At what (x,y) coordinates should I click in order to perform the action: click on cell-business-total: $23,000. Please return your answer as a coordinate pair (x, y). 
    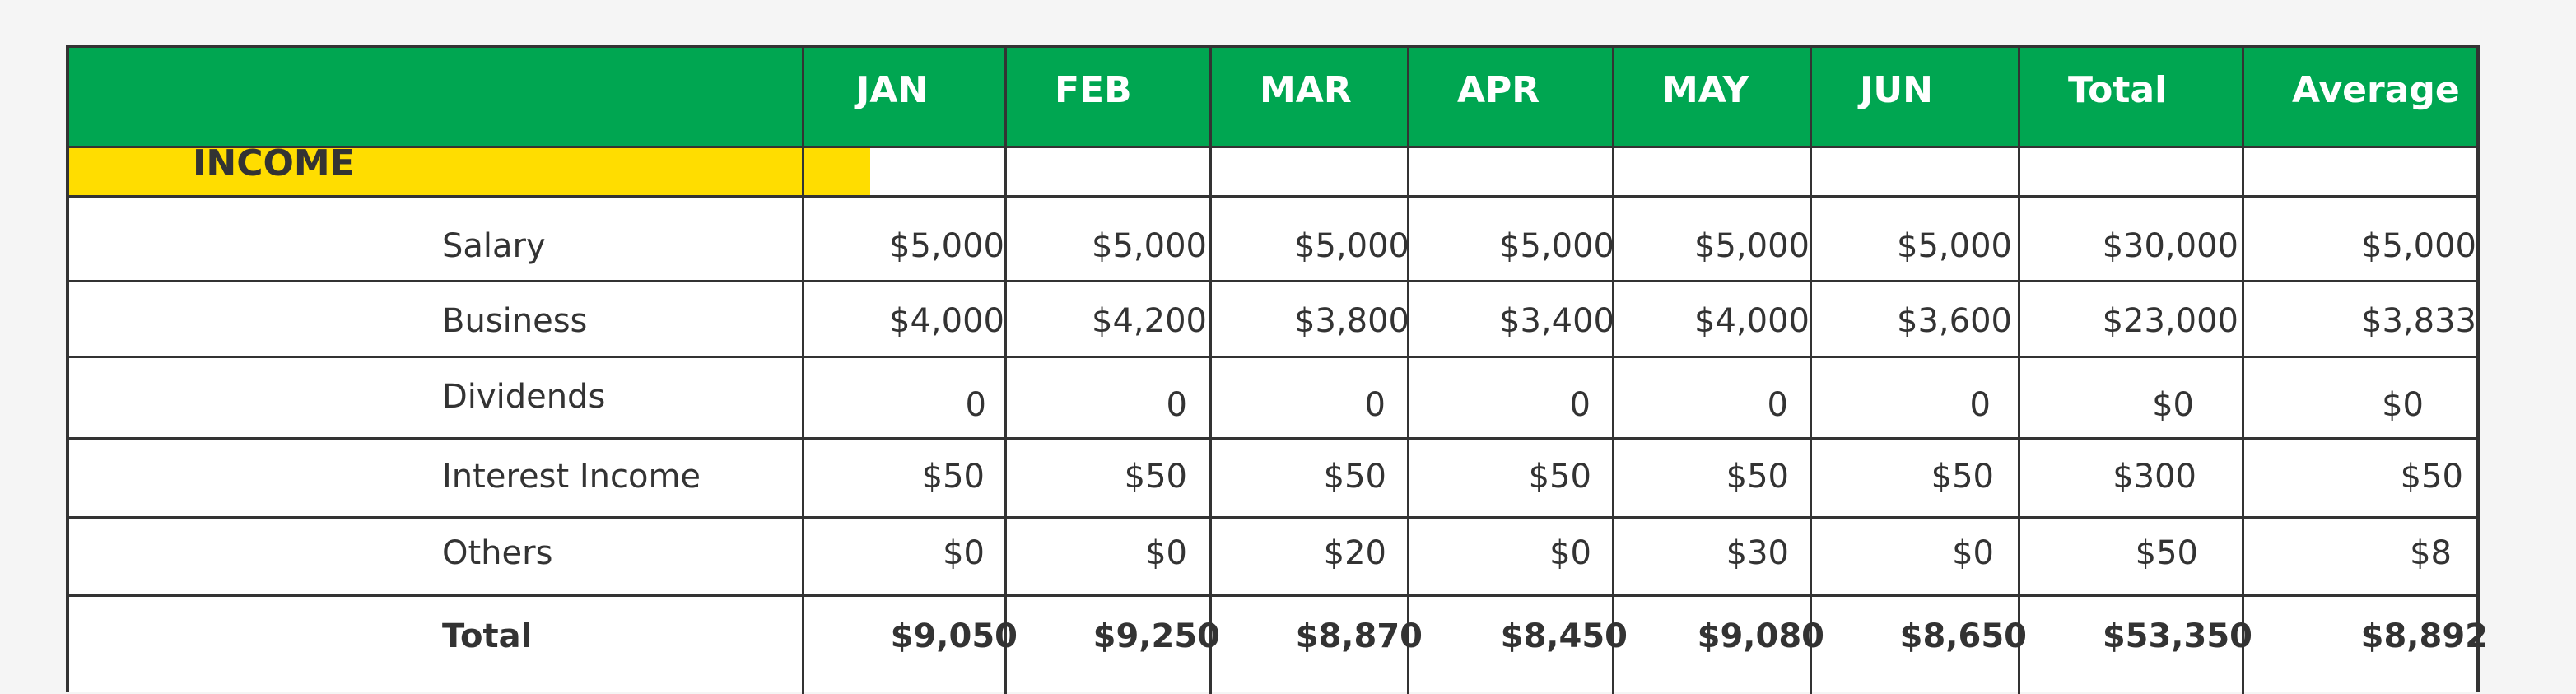
    Looking at the image, I should click on (2170, 321).